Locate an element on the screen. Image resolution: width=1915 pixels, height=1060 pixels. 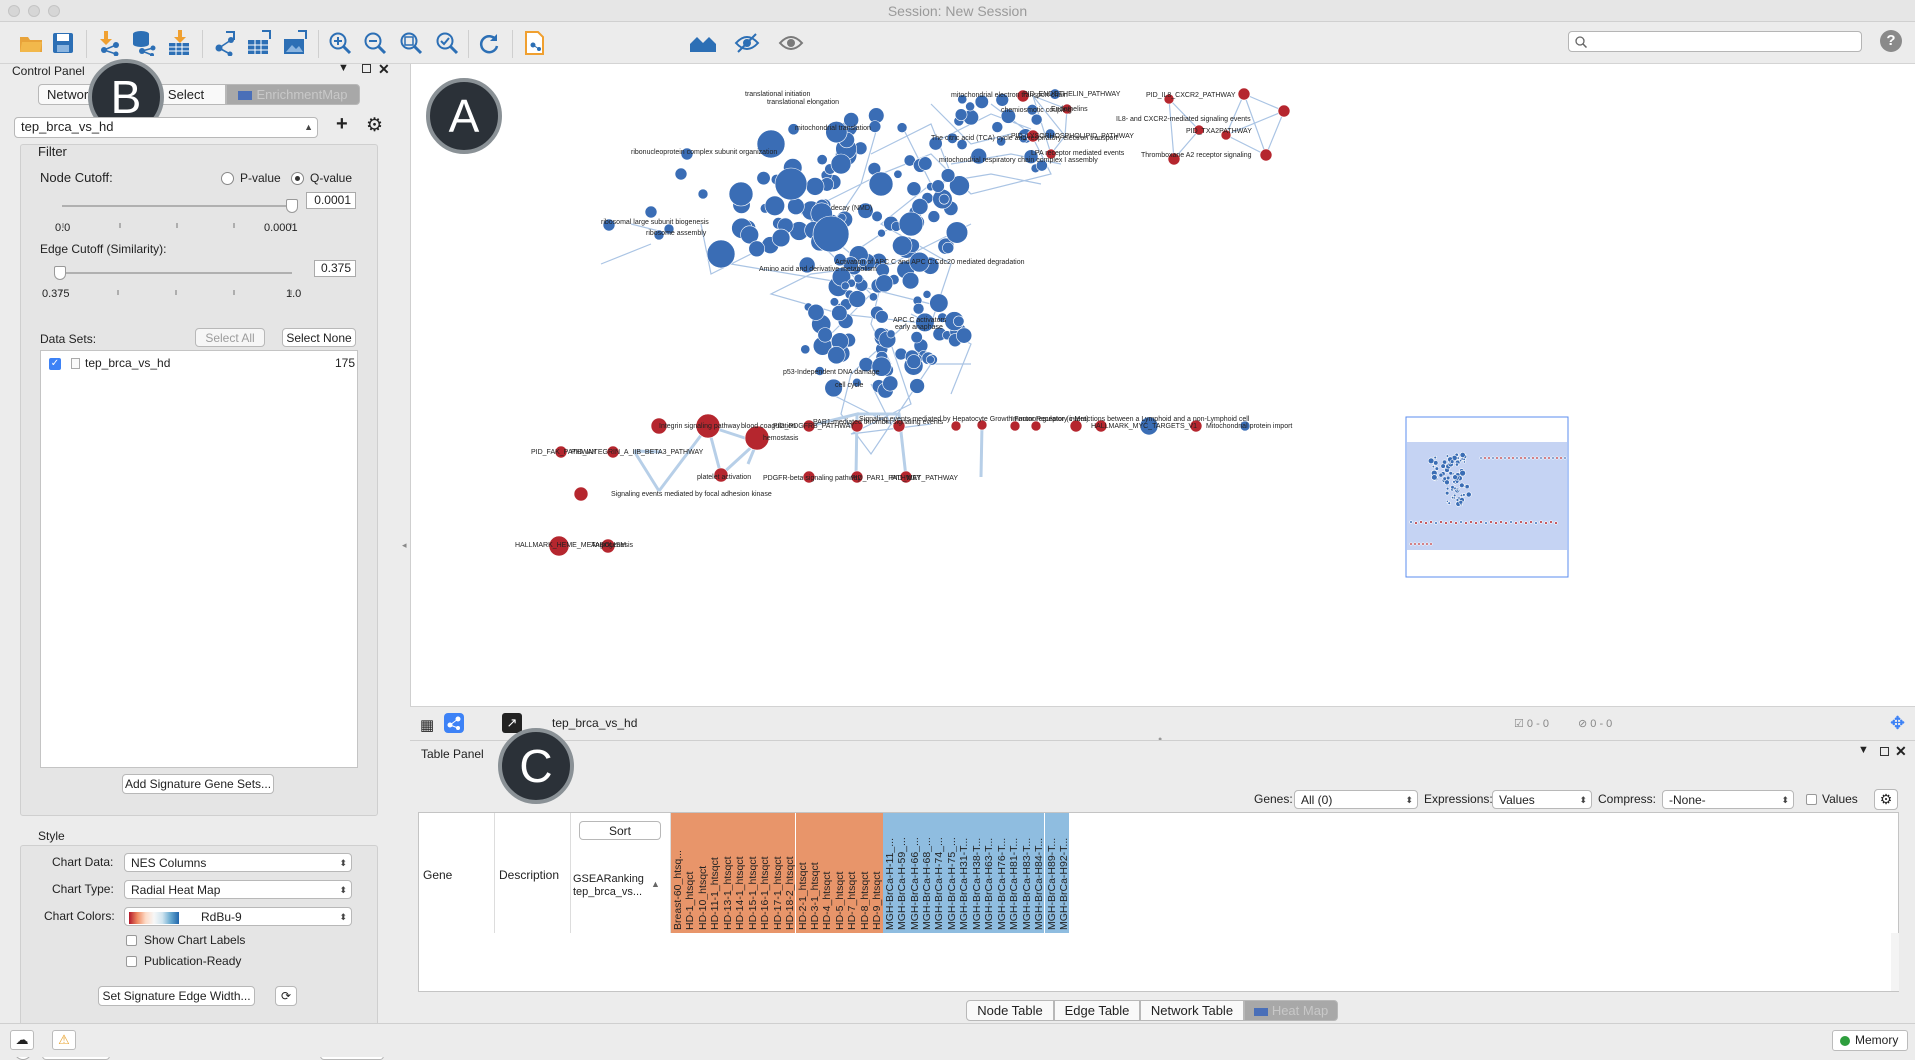
pvalue-radio is located at coordinates (227, 178).